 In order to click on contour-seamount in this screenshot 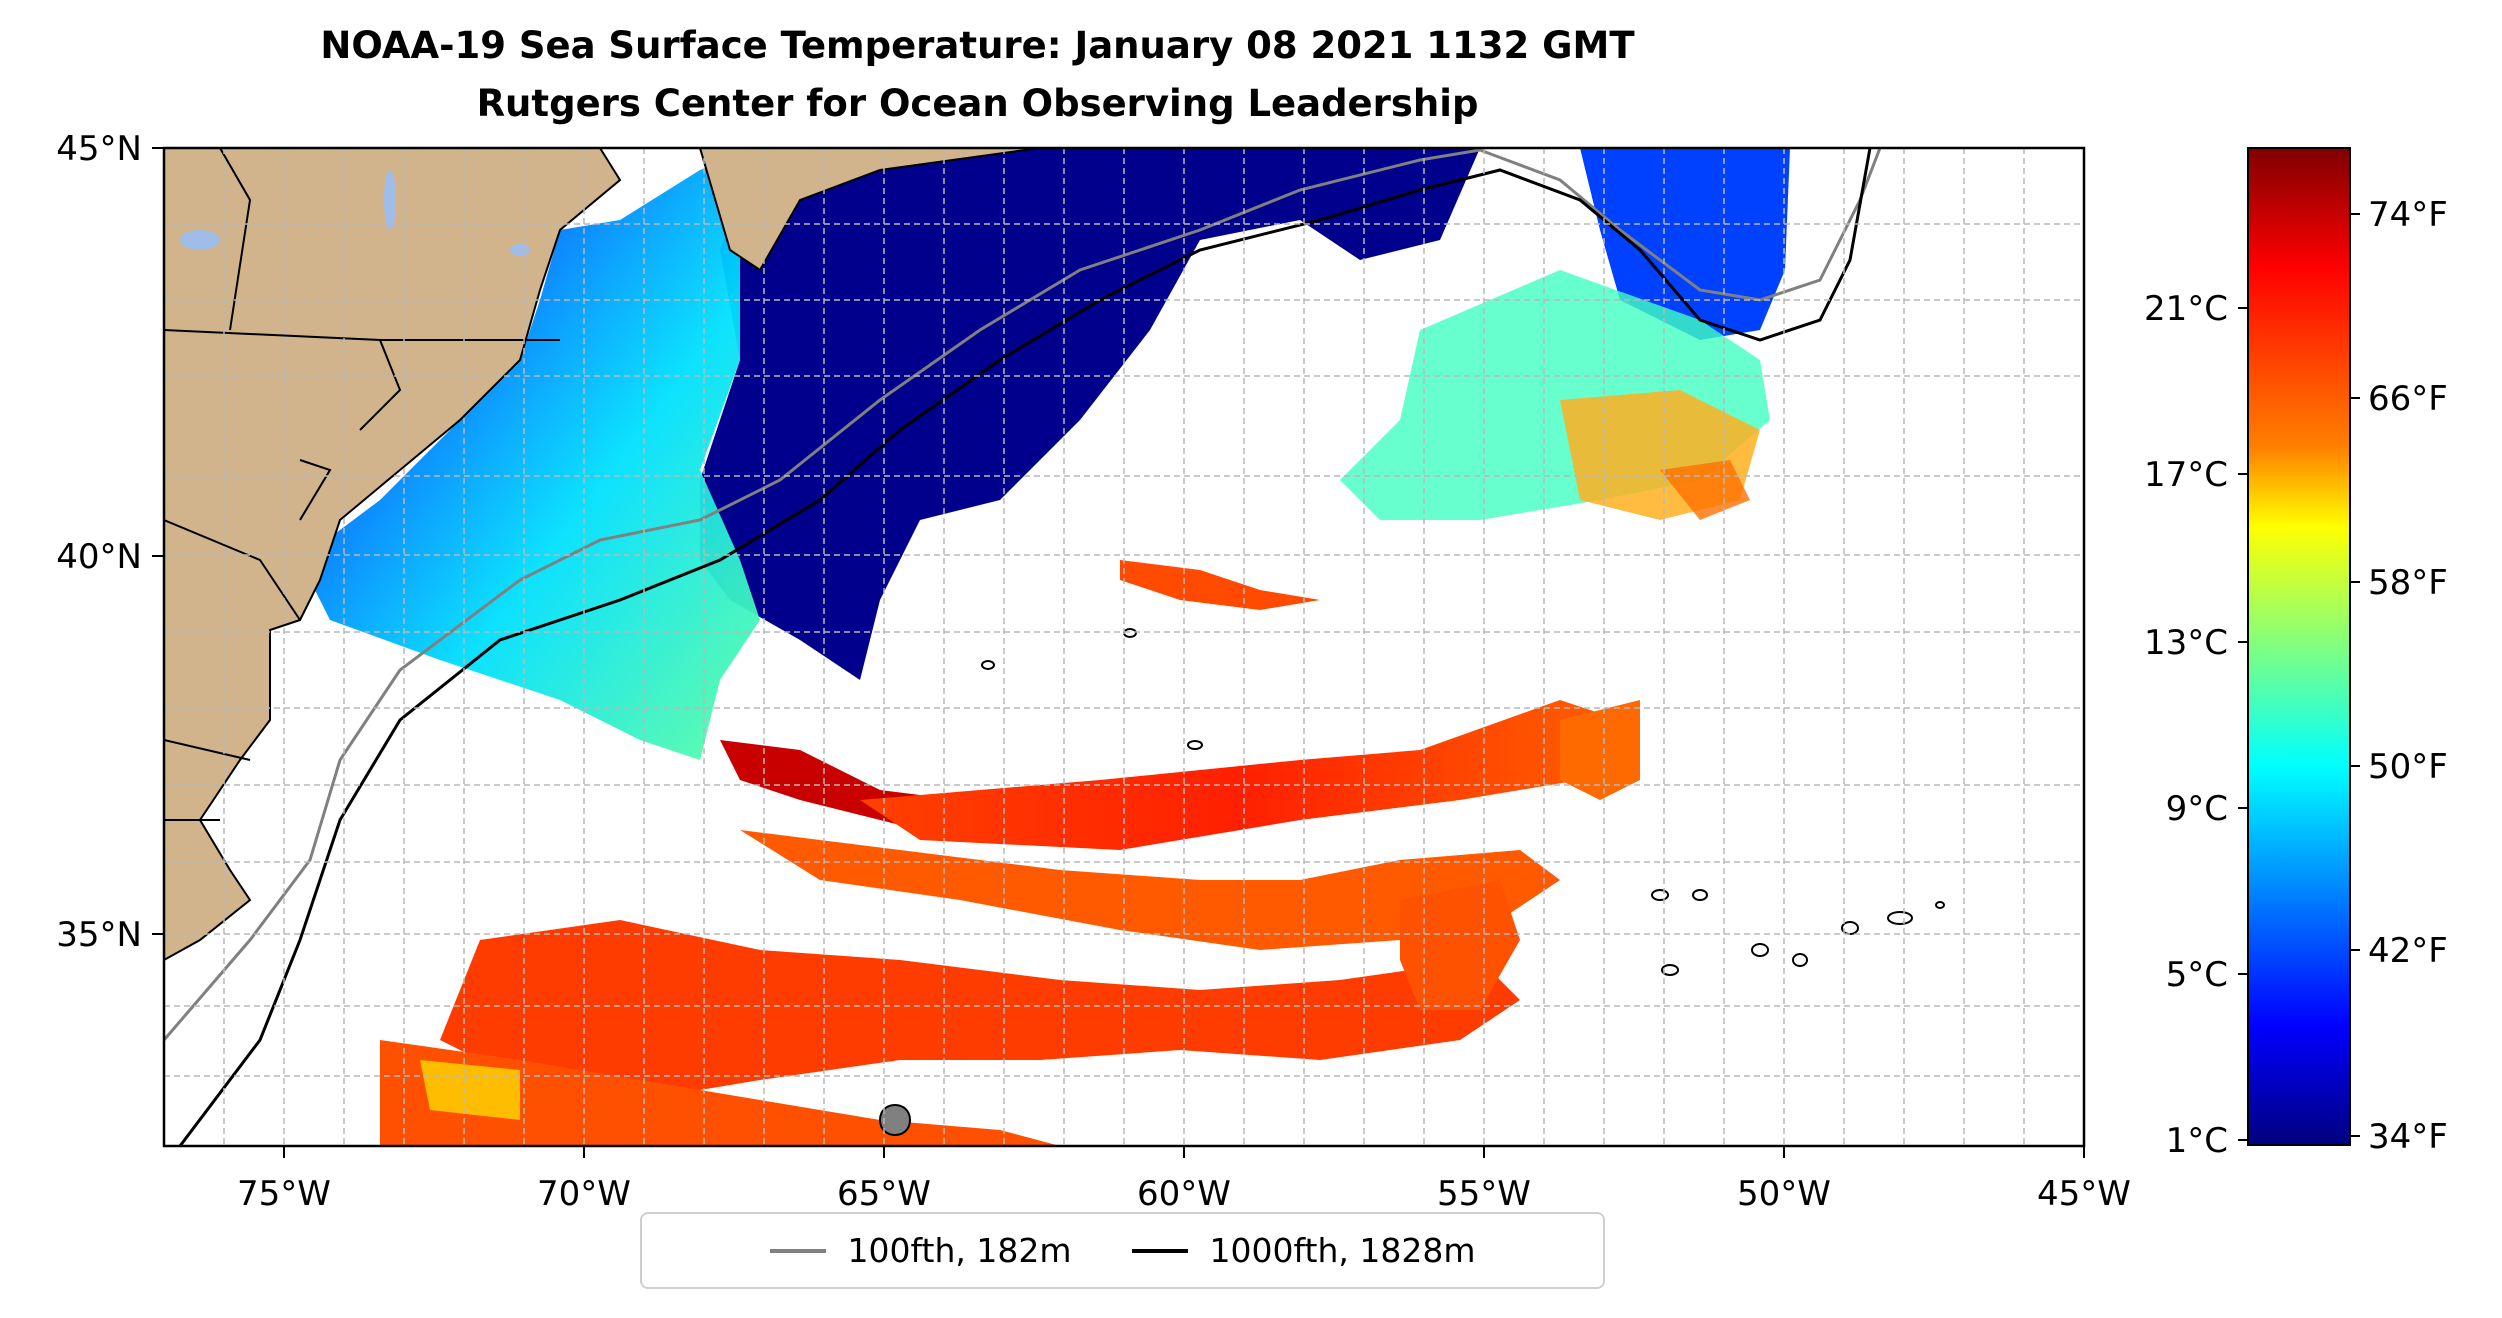, I will do `click(895, 1120)`.